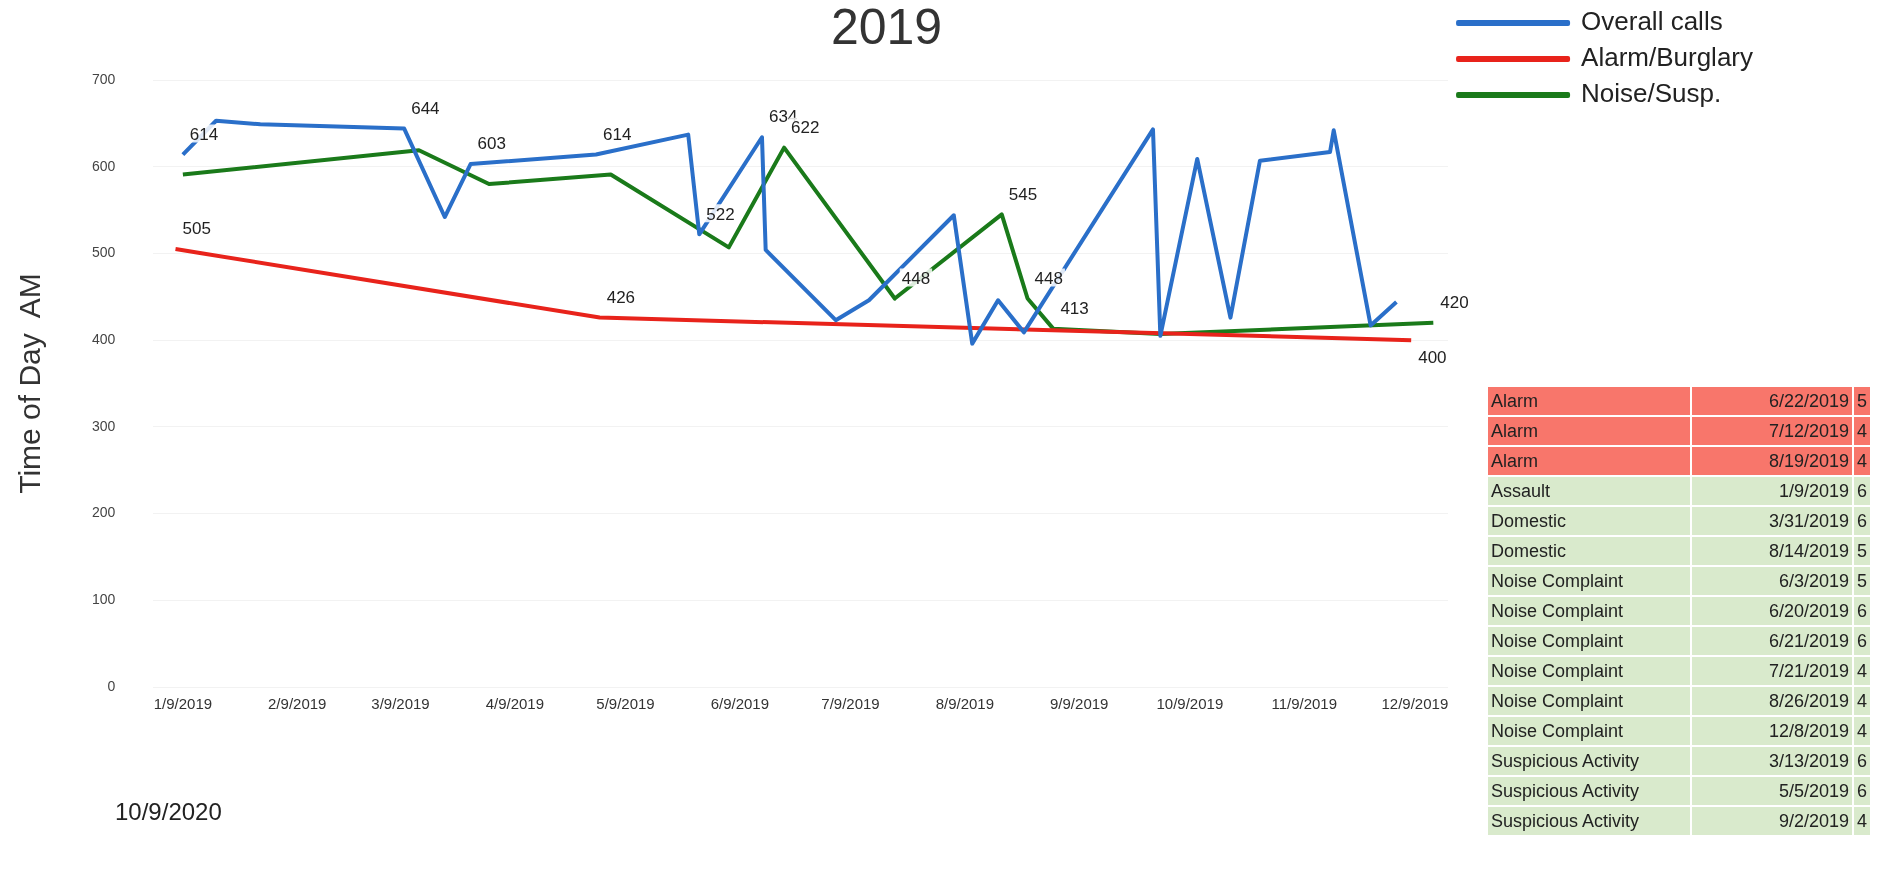 The image size is (1893, 875). What do you see at coordinates (740, 703) in the screenshot?
I see `x-tick-label: 6/9/2019` at bounding box center [740, 703].